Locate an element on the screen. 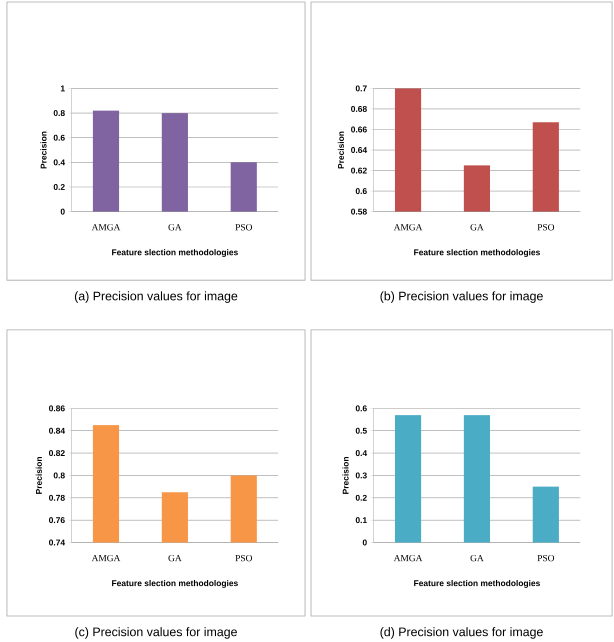  y-tick-label: 0.58 is located at coordinates (359, 211).